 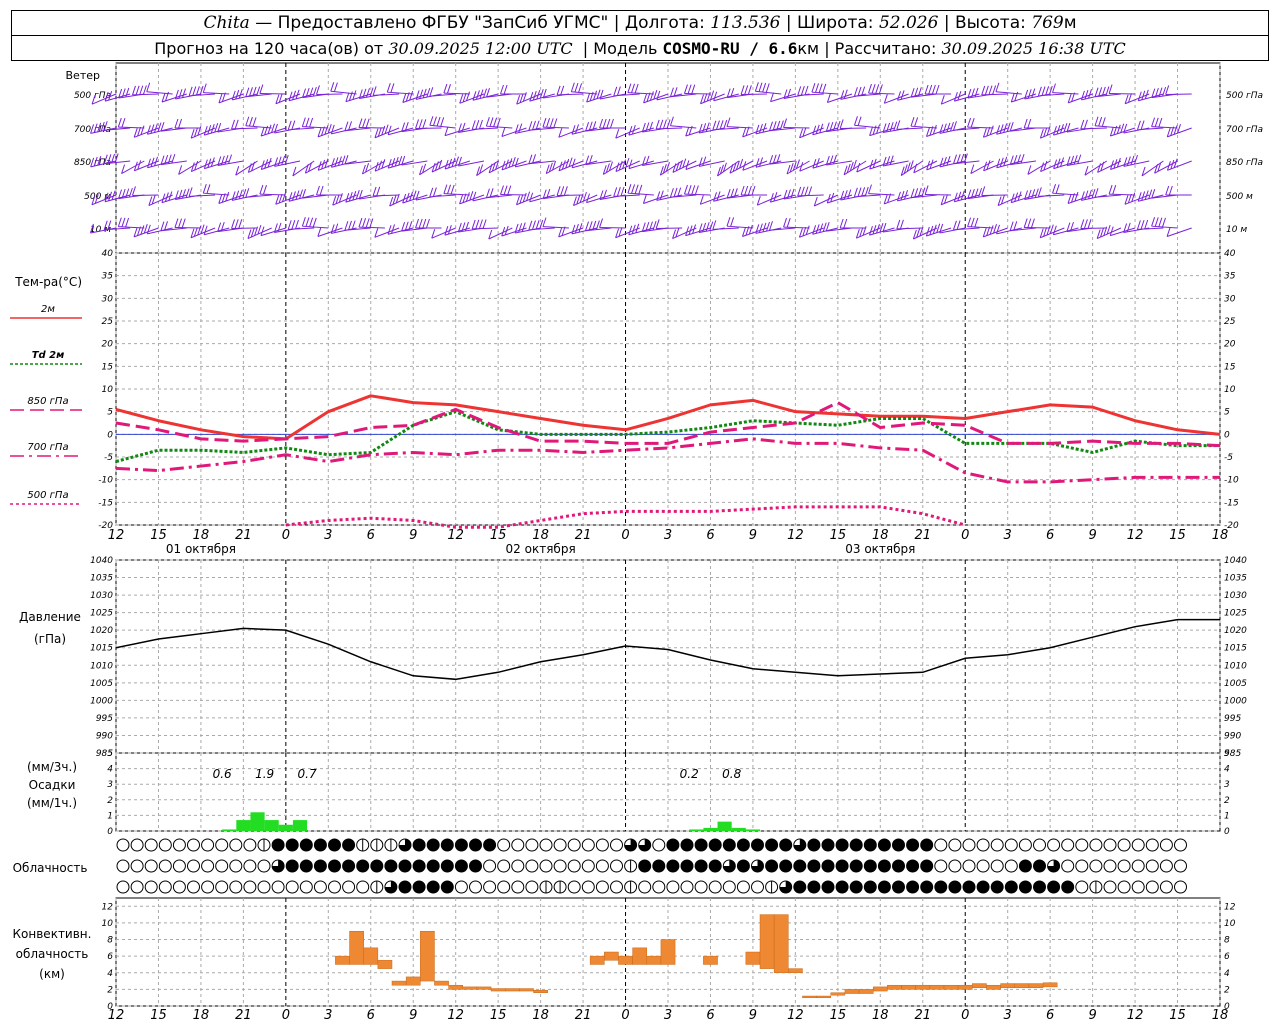 What do you see at coordinates (1053, 866) in the screenshot?
I see `cloud-fill` at bounding box center [1053, 866].